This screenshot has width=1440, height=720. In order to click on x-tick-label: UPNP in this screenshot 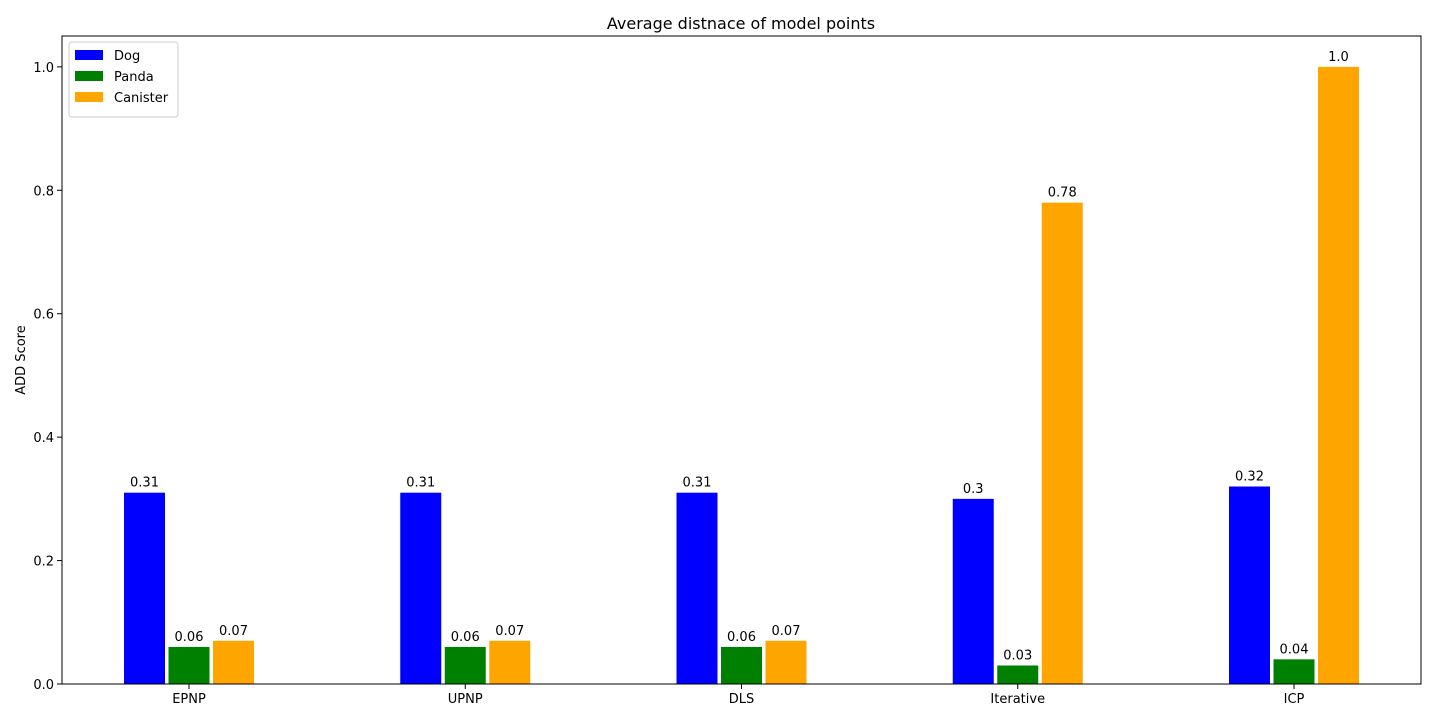, I will do `click(465, 699)`.